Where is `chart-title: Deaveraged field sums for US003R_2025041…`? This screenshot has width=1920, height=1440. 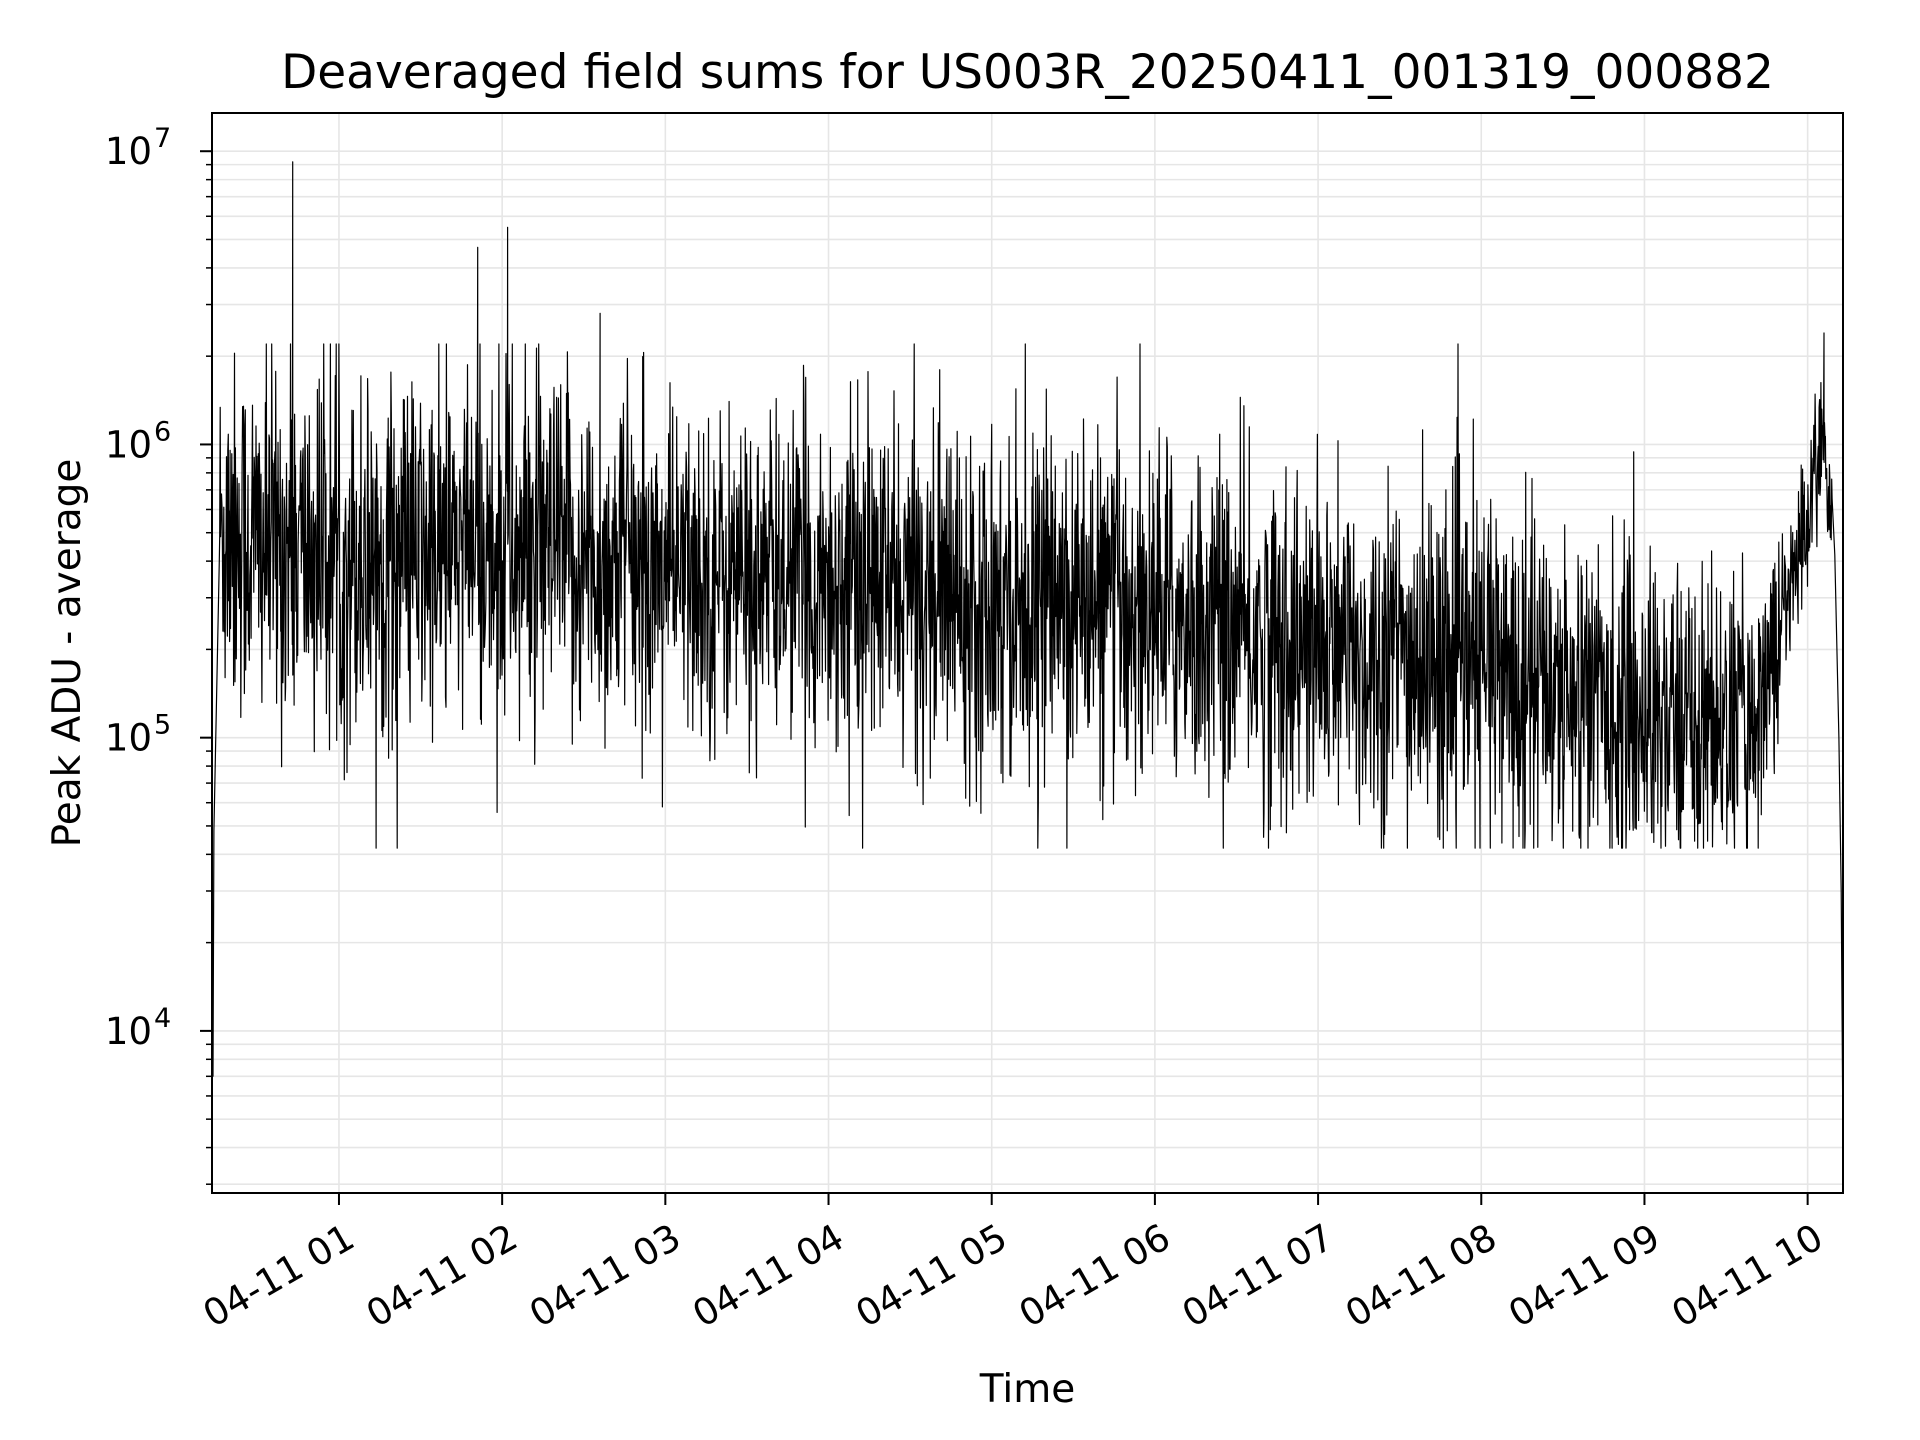 chart-title: Deaveraged field sums for US003R_2025041… is located at coordinates (1027, 72).